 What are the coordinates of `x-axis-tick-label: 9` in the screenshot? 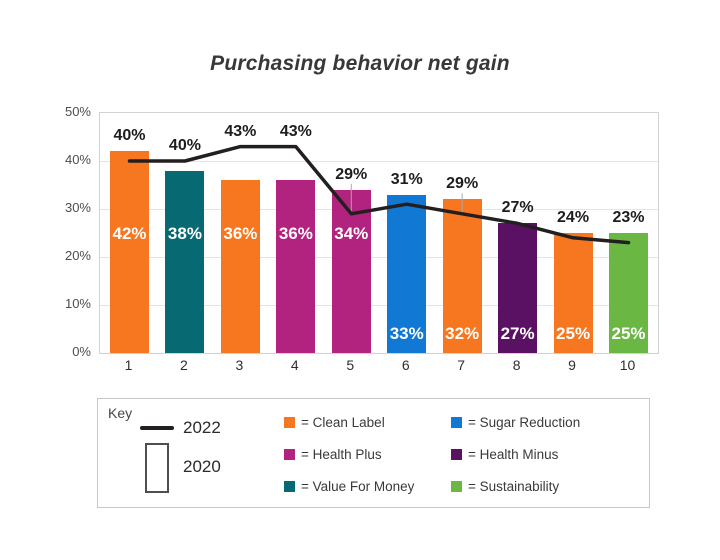 It's located at (572, 365).